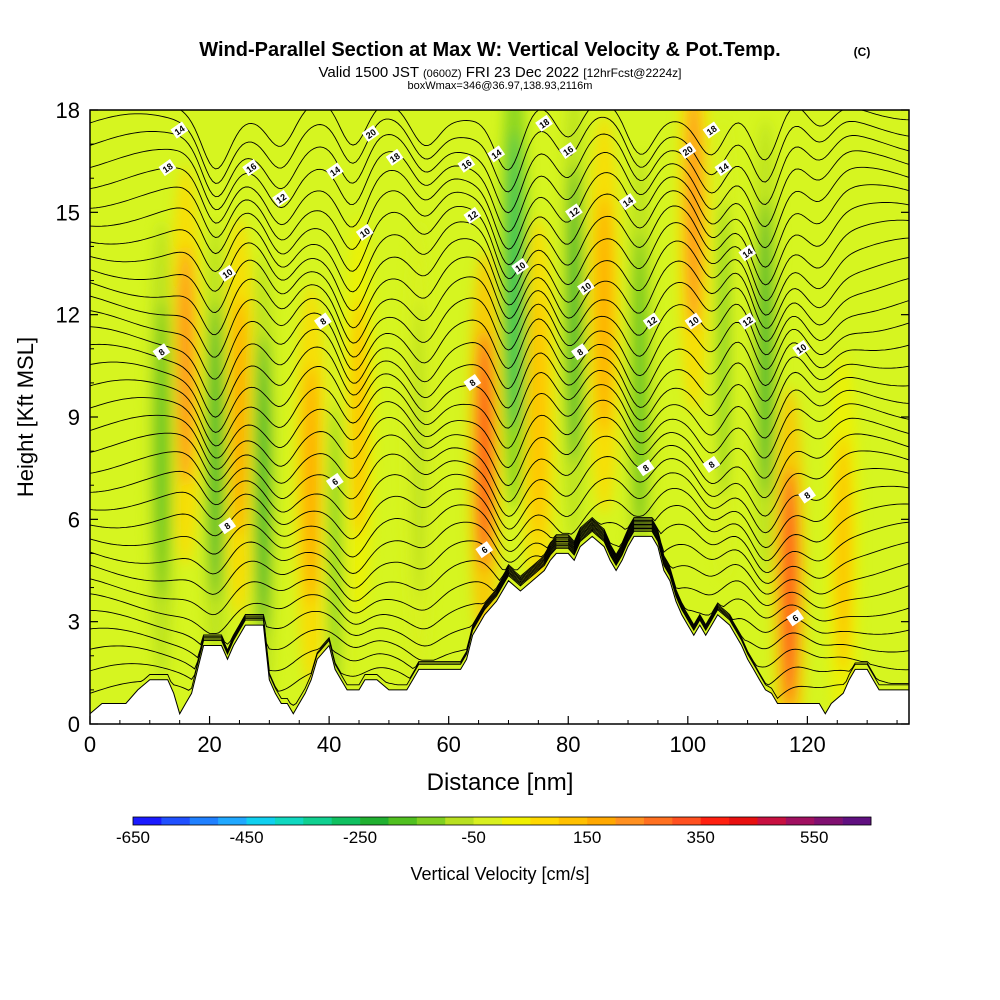  I want to click on colorbar-frame, so click(502, 821).